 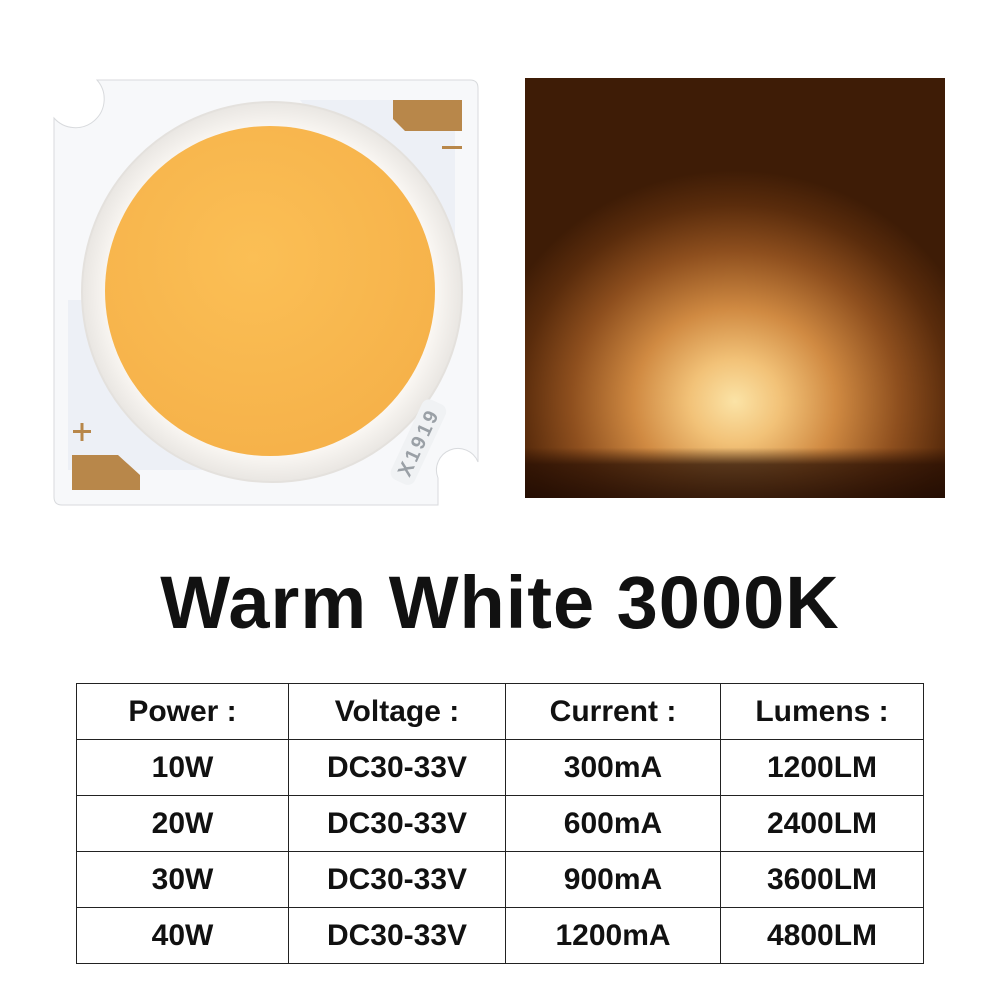 I want to click on cell-power: 10W, so click(x=182, y=767).